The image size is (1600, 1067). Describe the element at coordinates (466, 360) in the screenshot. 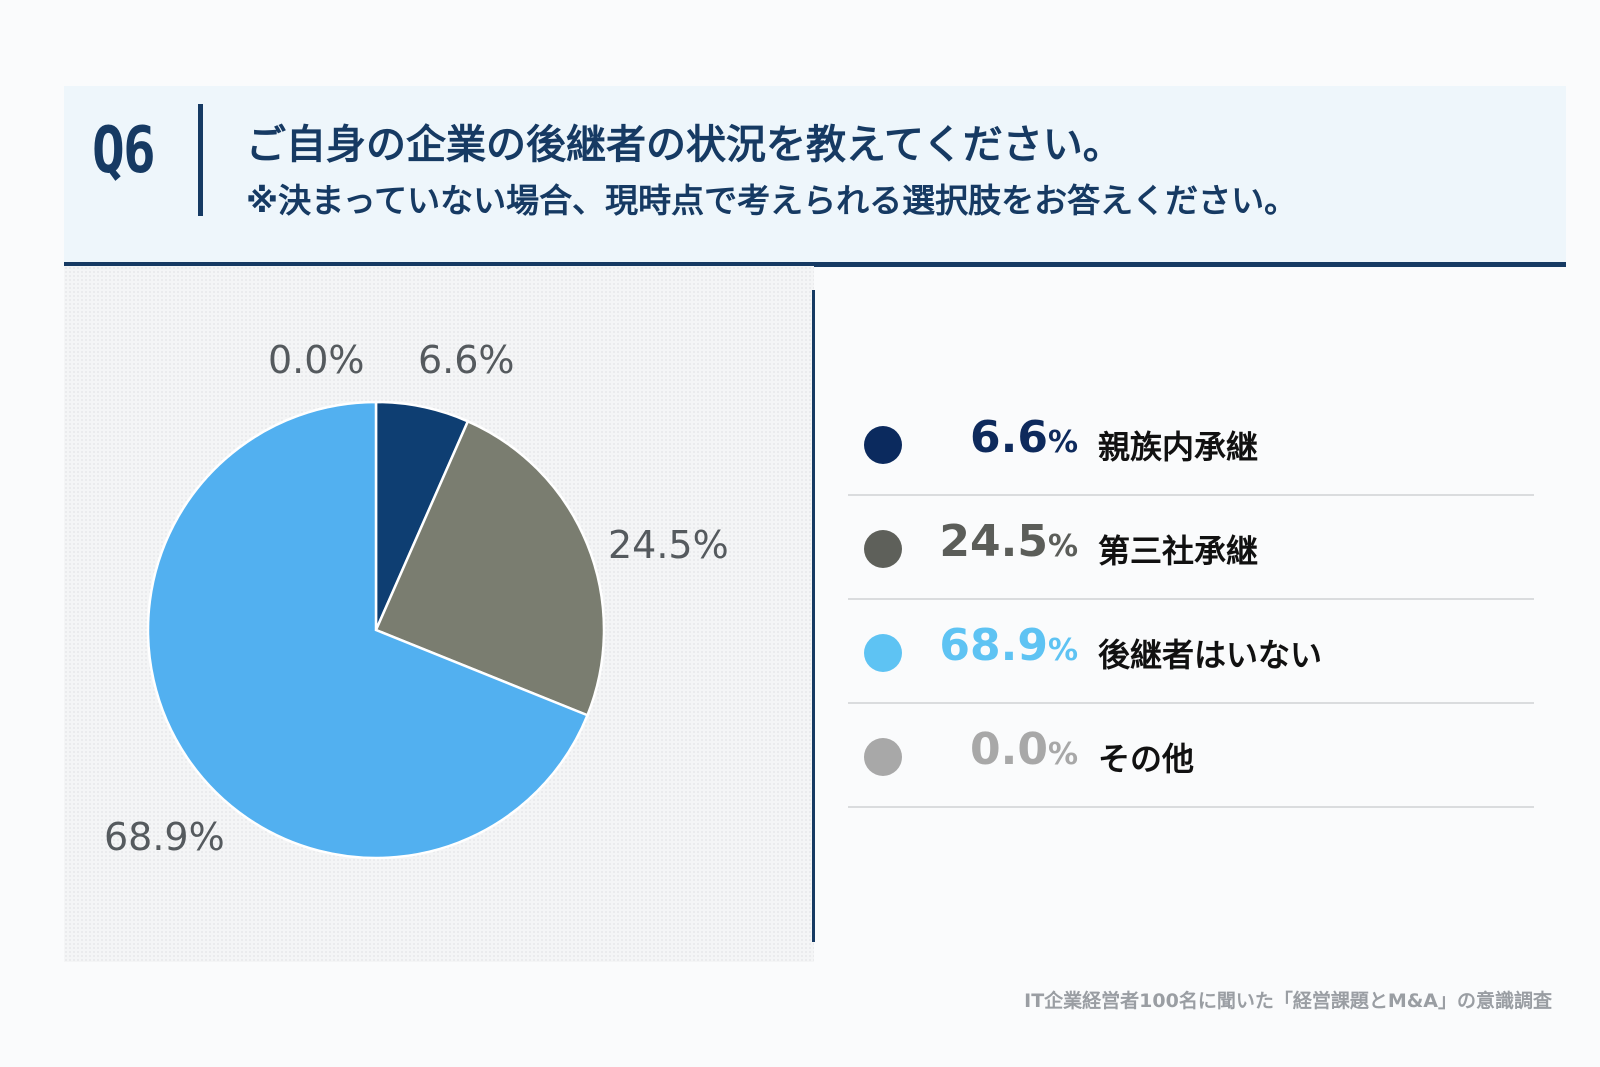

I see `pie-data-label: 6.6%` at that location.